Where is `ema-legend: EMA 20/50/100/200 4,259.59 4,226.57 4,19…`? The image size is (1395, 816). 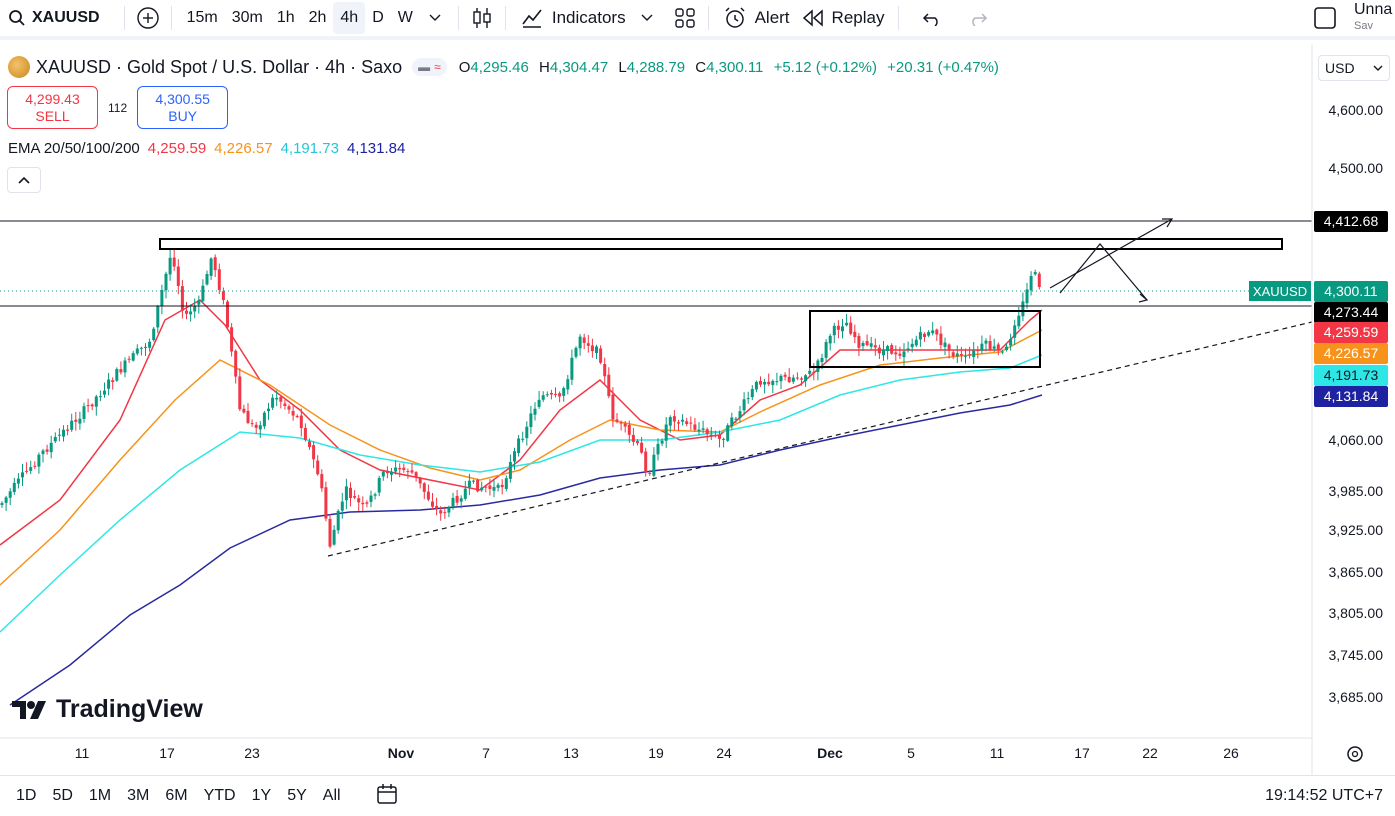 ema-legend: EMA 20/50/100/200 4,259.59 4,226.57 4,19… is located at coordinates (206, 148).